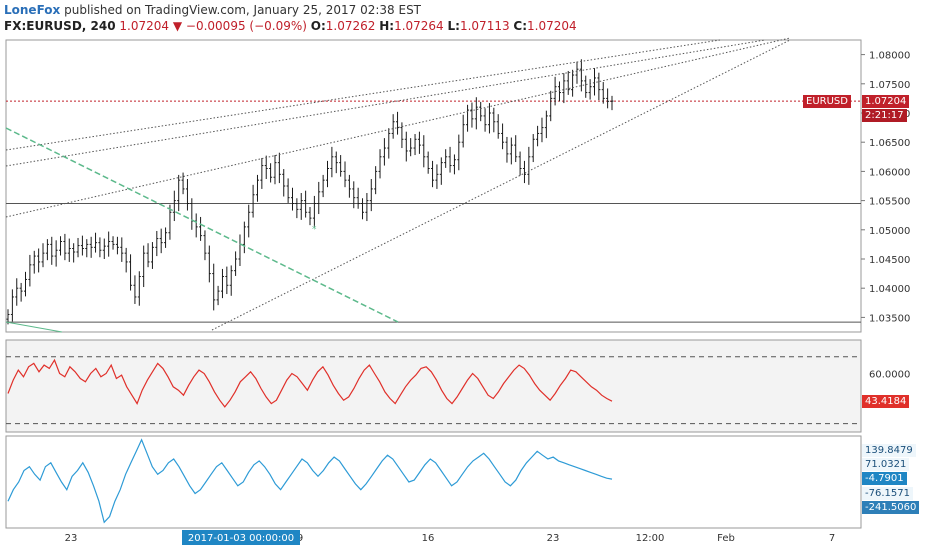  Describe the element at coordinates (314, 230) in the screenshot. I see `marker-star: *` at that location.